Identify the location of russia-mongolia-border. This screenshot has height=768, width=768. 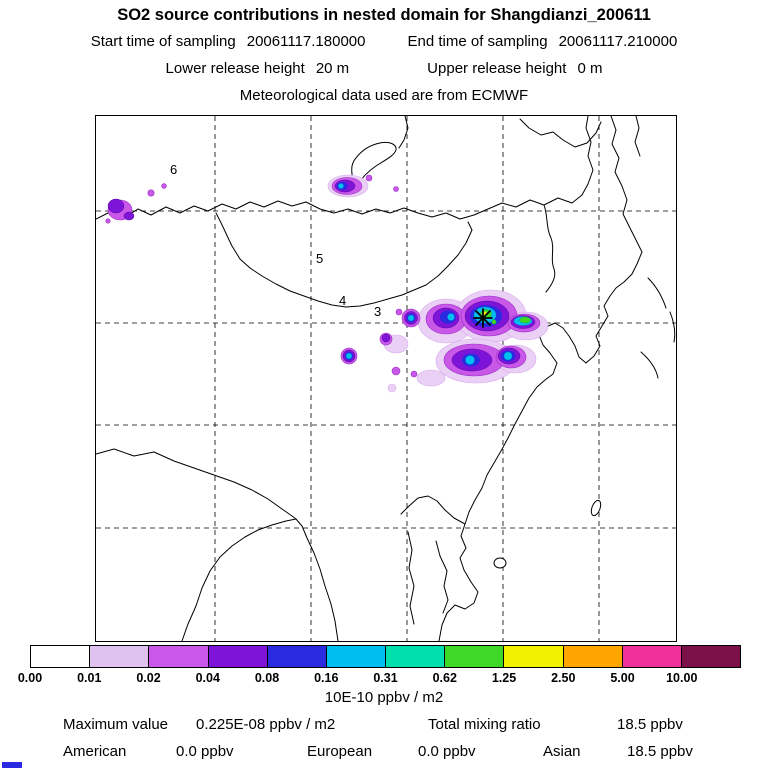
(344, 167).